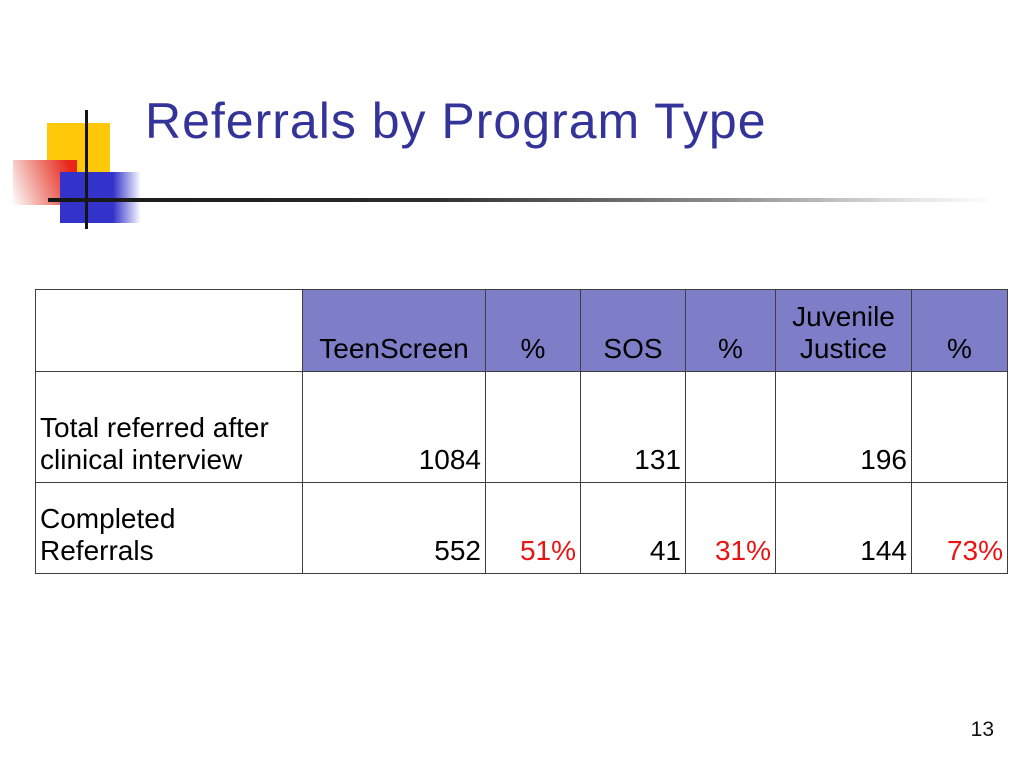  What do you see at coordinates (959, 427) in the screenshot?
I see `cell-total-juvenile-justice-pct` at bounding box center [959, 427].